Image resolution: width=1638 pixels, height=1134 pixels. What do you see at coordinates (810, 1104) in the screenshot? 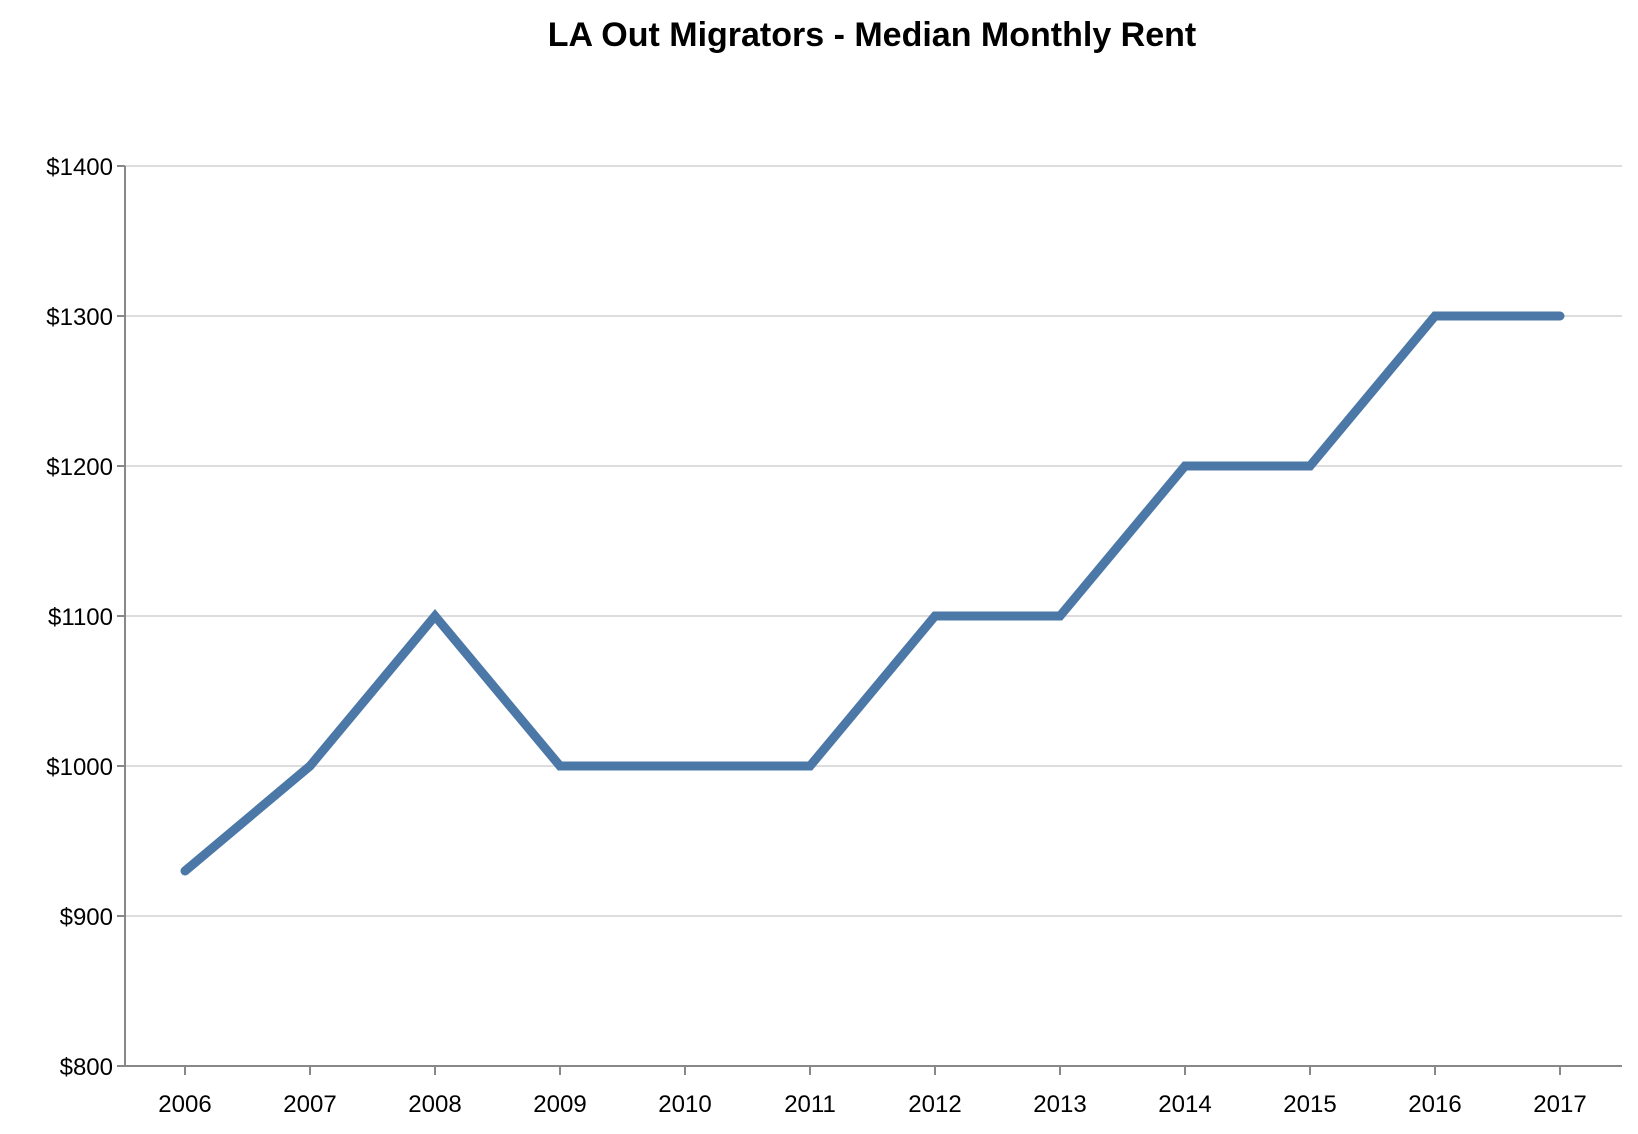
I see `x-tick-label: 2011` at bounding box center [810, 1104].